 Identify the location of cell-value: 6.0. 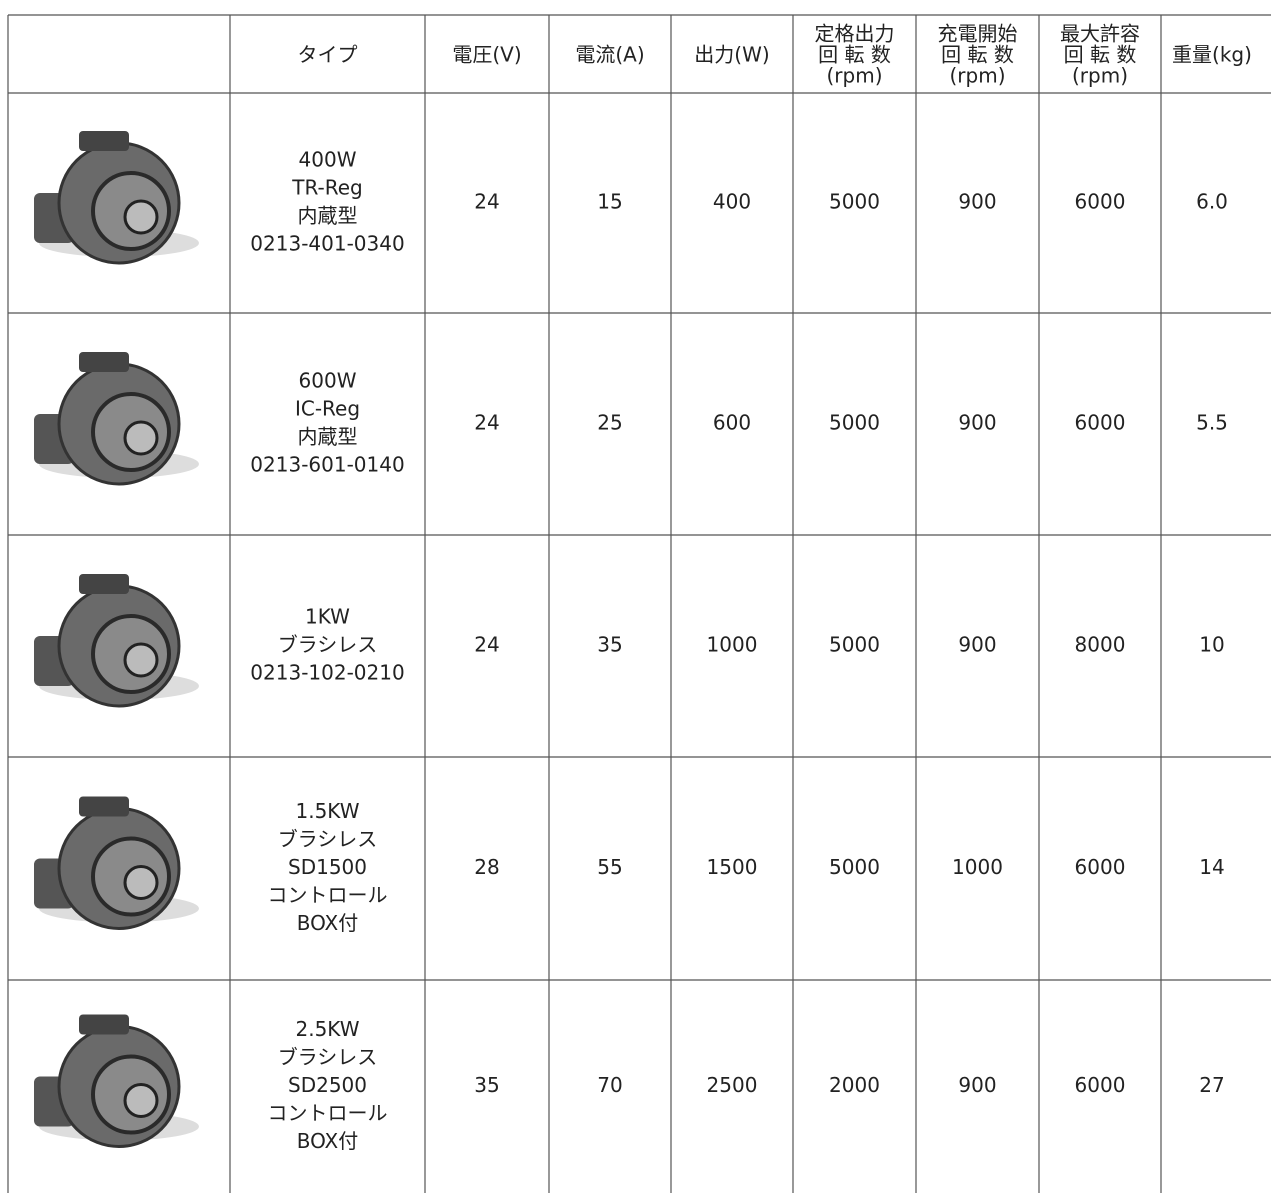
(1212, 202).